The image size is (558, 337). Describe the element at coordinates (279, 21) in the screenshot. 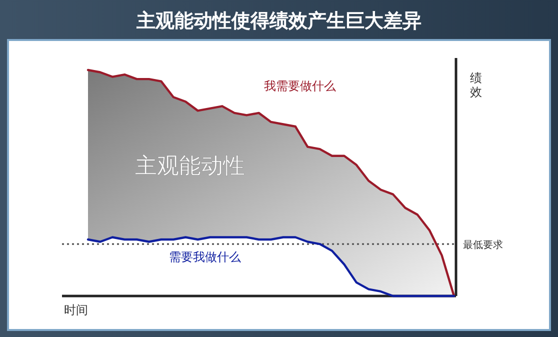

I see `chart-title: 主观能动性使得绩效产生巨大差异` at that location.